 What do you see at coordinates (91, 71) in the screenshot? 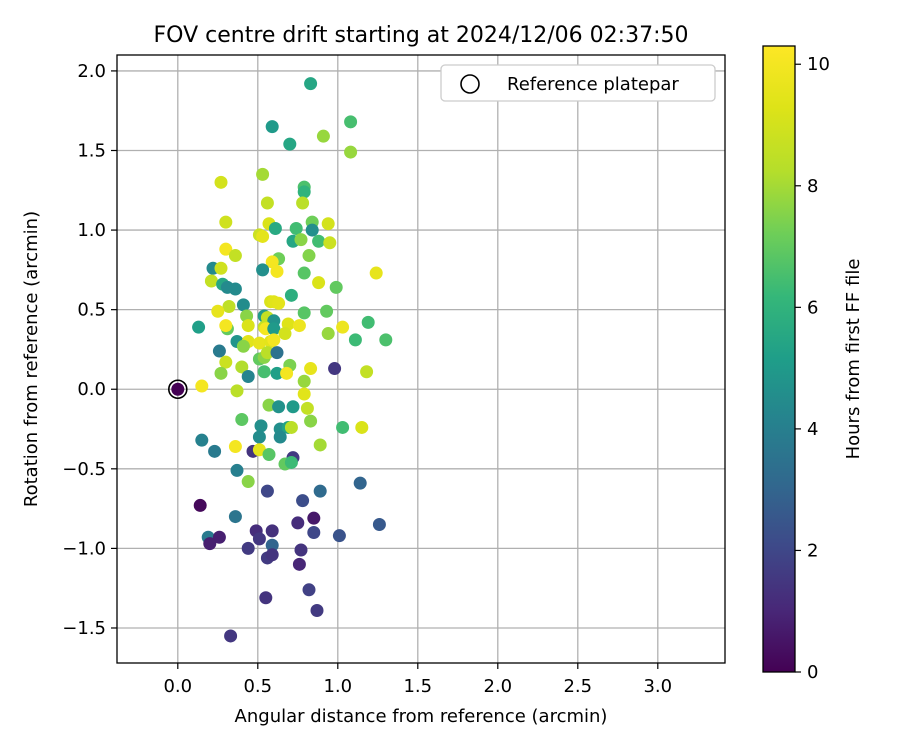
I see `y-tick-label: 2.0` at bounding box center [91, 71].